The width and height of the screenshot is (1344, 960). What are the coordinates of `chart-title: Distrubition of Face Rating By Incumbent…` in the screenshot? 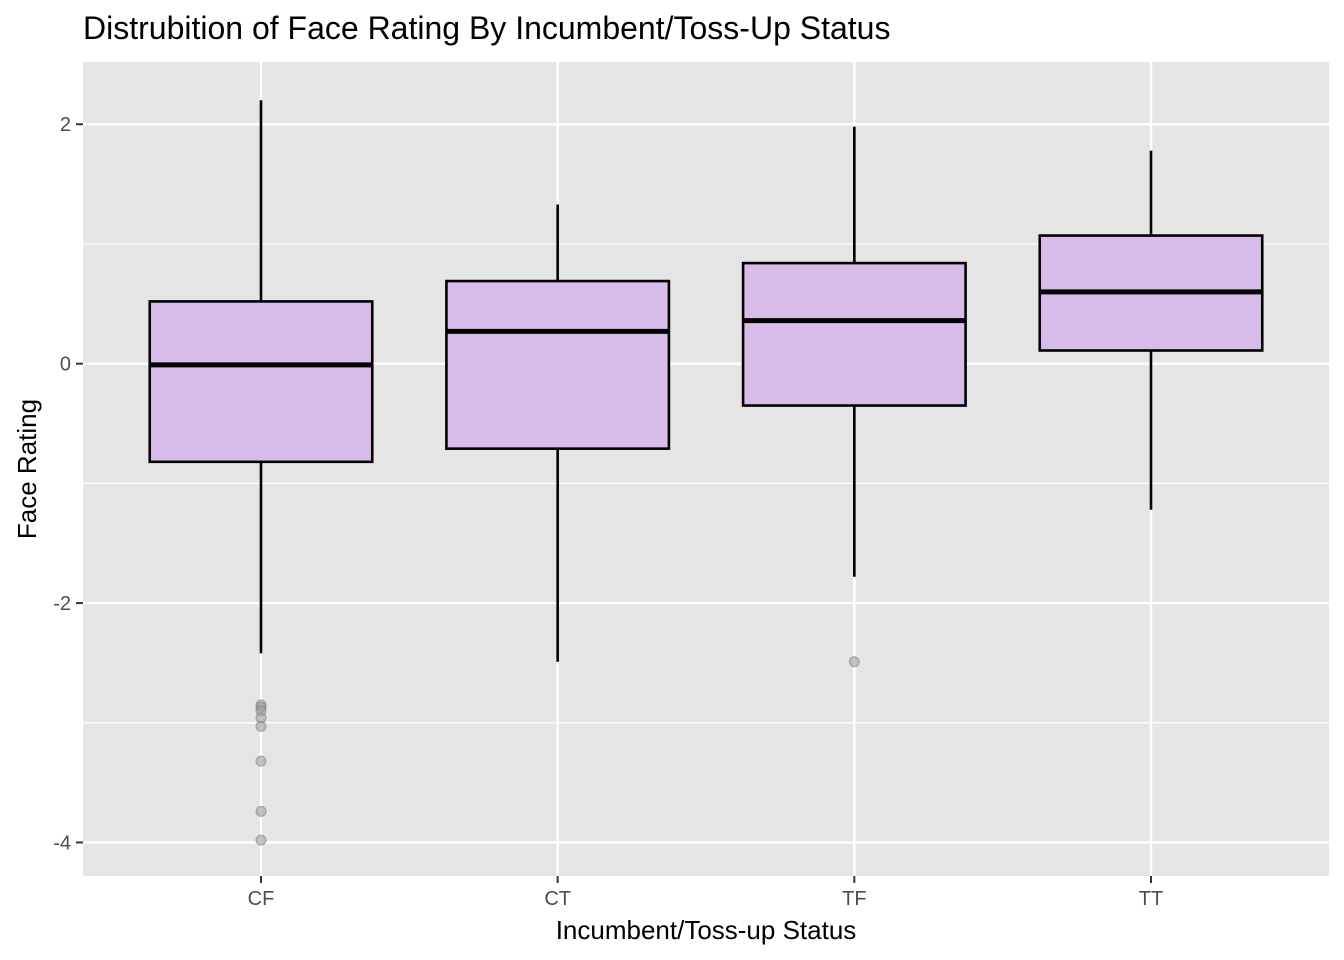 It's located at (486, 28).